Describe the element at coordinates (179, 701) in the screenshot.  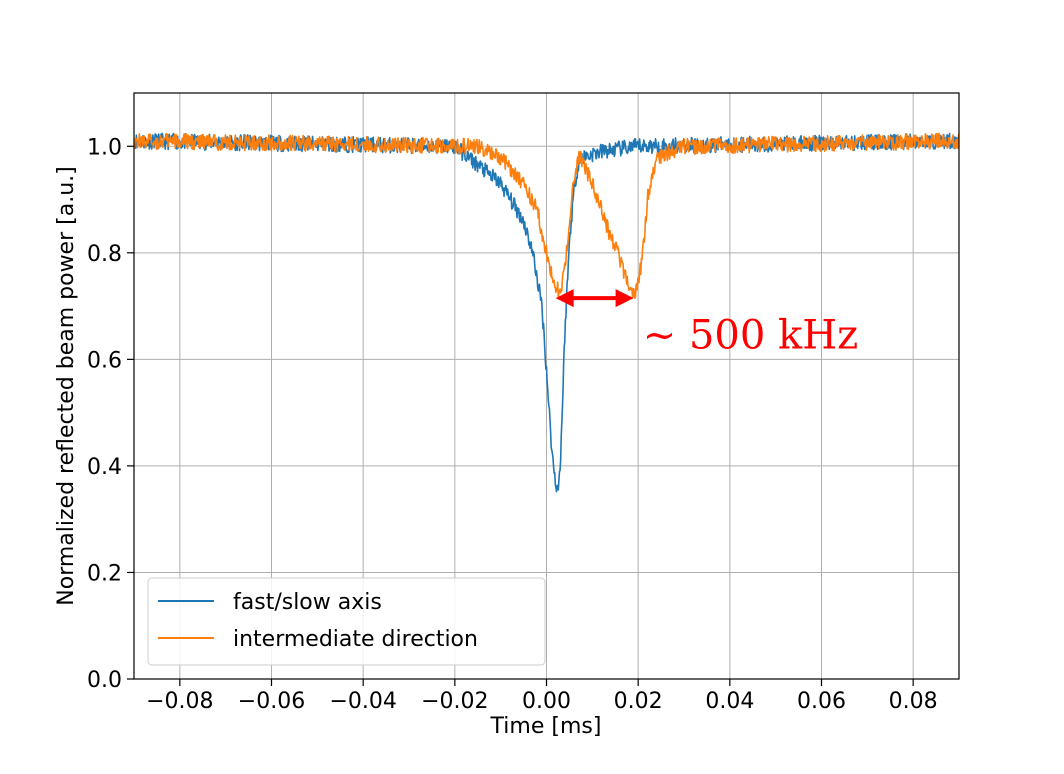
I see `x-tick-label: −0.08` at that location.